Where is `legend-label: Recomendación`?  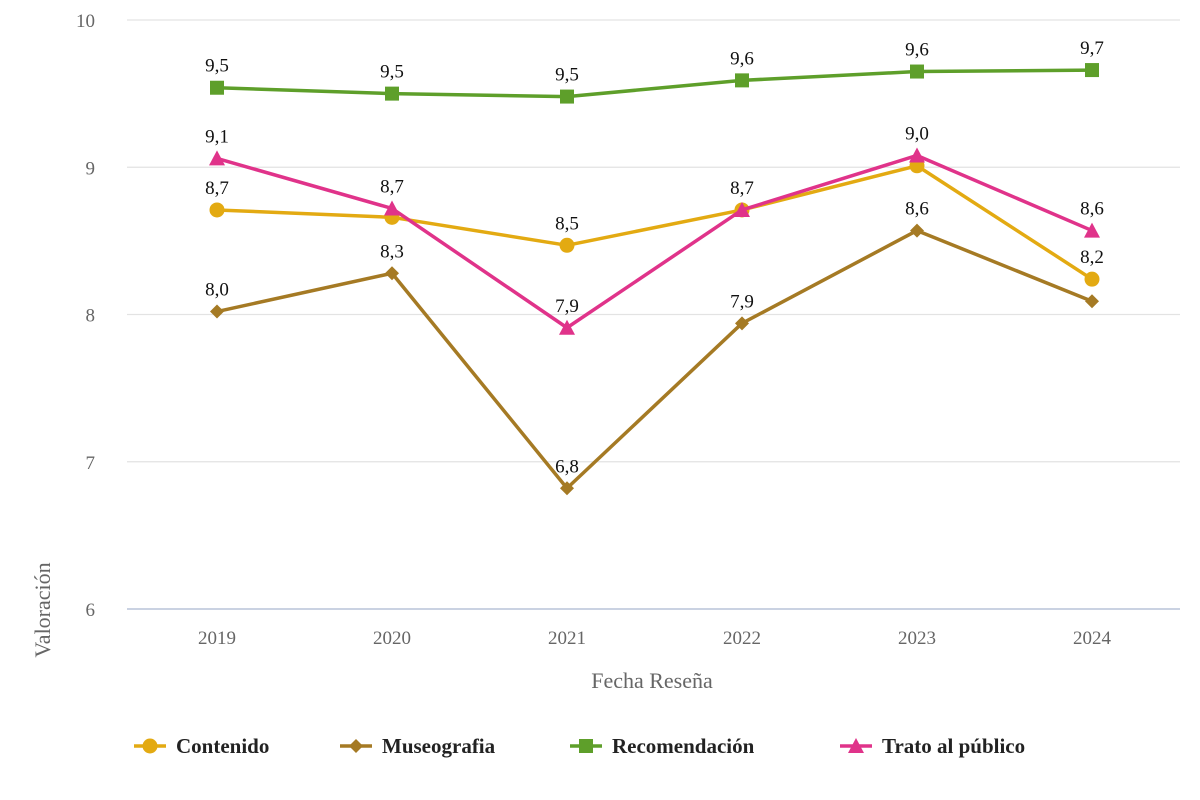 legend-label: Recomendación is located at coordinates (683, 746).